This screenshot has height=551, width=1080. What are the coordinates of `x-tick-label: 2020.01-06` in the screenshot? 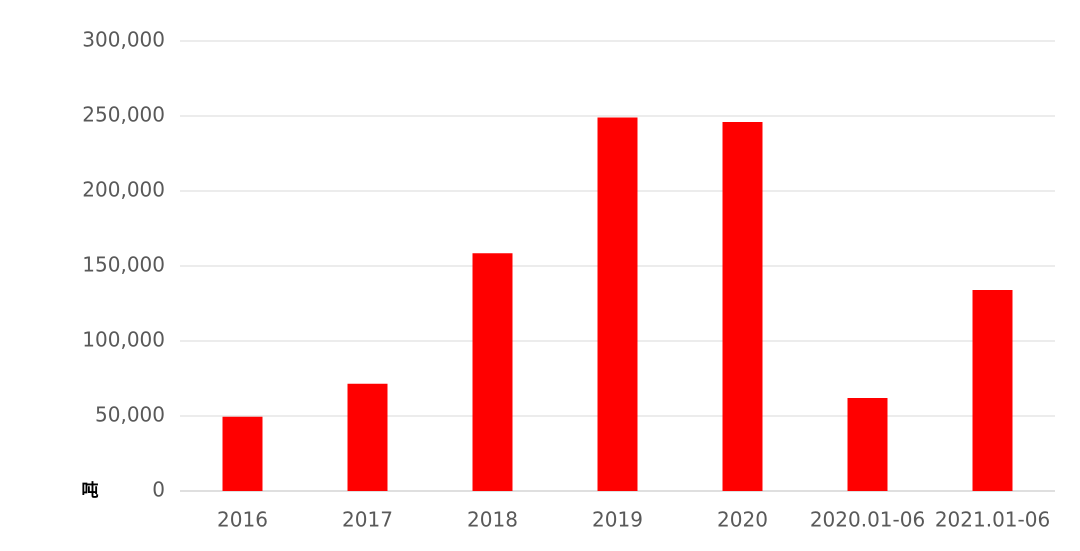 It's located at (867, 520).